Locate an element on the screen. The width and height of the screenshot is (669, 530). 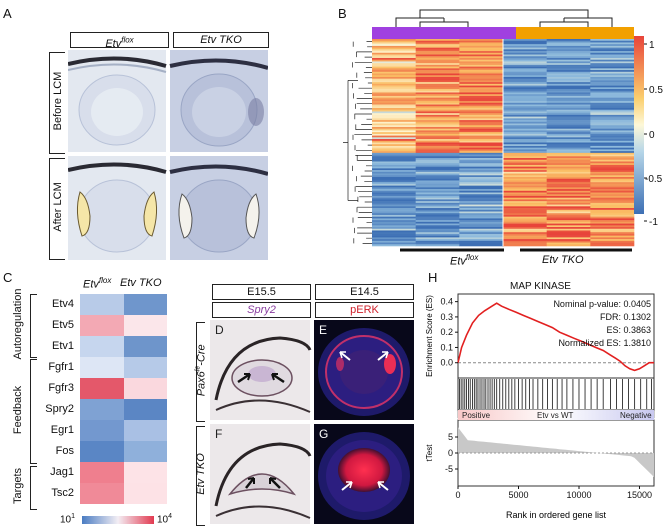
x-tick-label: 5000 is located at coordinates (518, 495).